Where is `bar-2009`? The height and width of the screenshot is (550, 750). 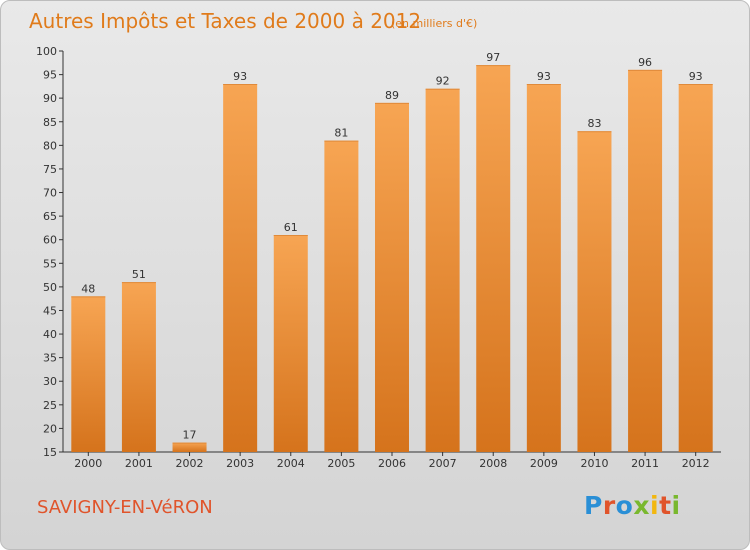
bar-2009 is located at coordinates (543, 268).